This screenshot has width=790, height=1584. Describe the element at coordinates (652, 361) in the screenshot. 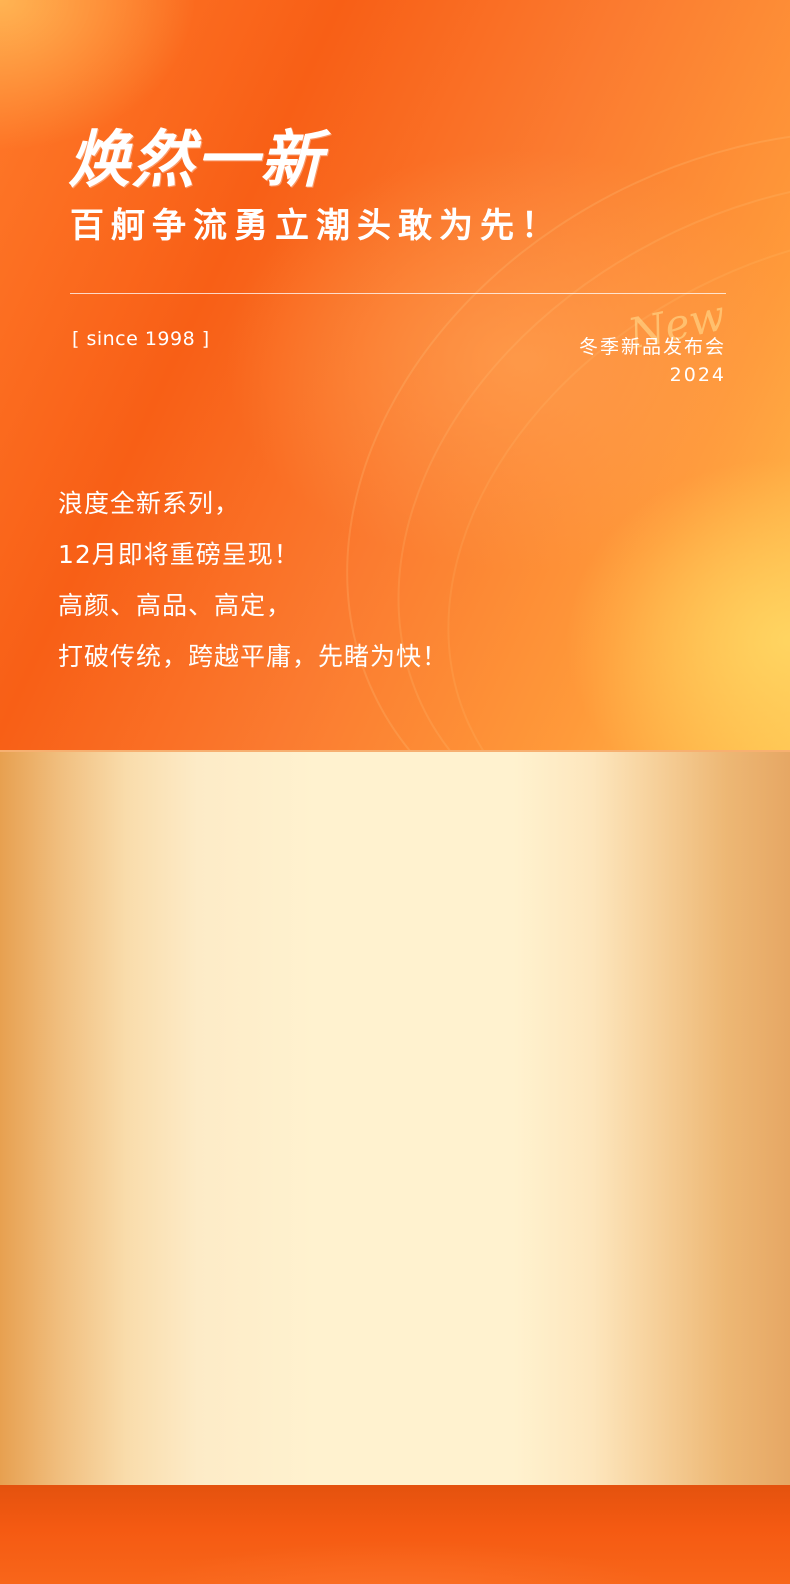

I see `event-label: 冬季新品发布会 2024` at that location.